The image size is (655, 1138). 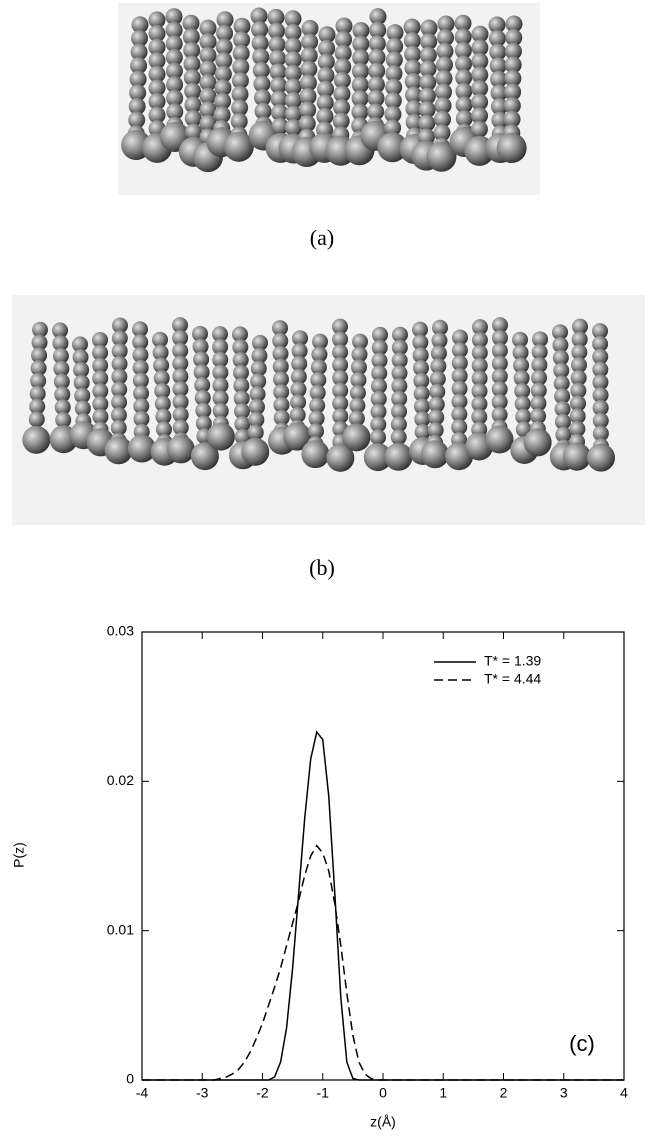 What do you see at coordinates (120, 631) in the screenshot?
I see `y-tick-label: 0.03` at bounding box center [120, 631].